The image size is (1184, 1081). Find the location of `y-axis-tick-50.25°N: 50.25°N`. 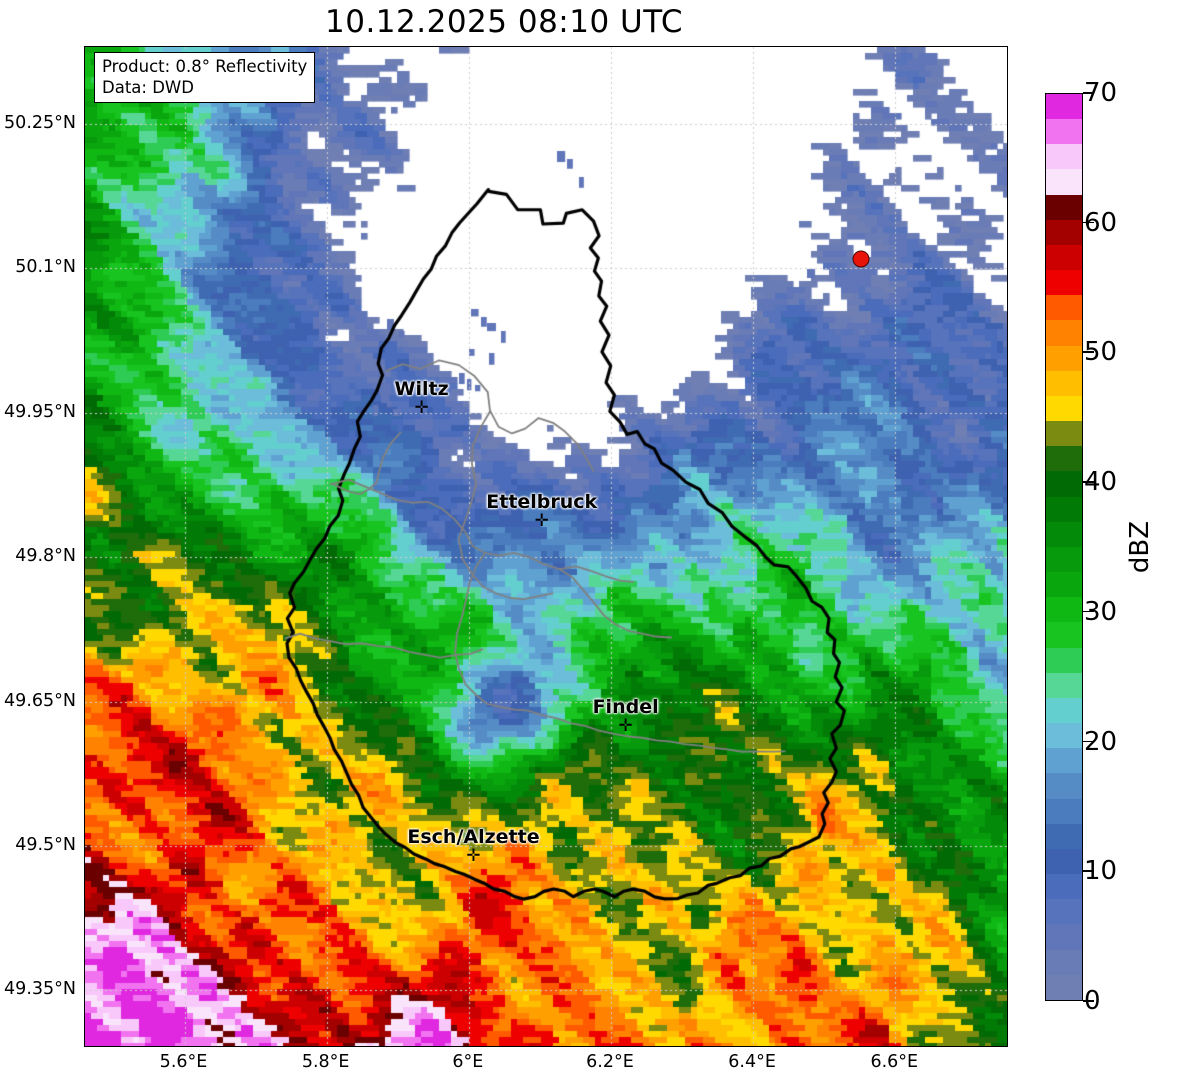

y-axis-tick-50.25°N: 50.25°N is located at coordinates (40, 123).